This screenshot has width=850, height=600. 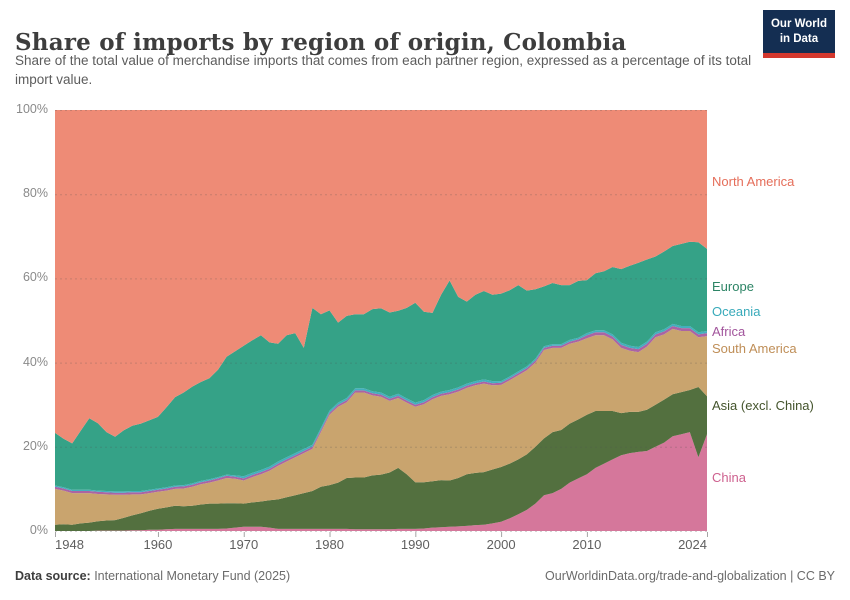 What do you see at coordinates (729, 331) in the screenshot?
I see `legend-label-africa: Africa` at bounding box center [729, 331].